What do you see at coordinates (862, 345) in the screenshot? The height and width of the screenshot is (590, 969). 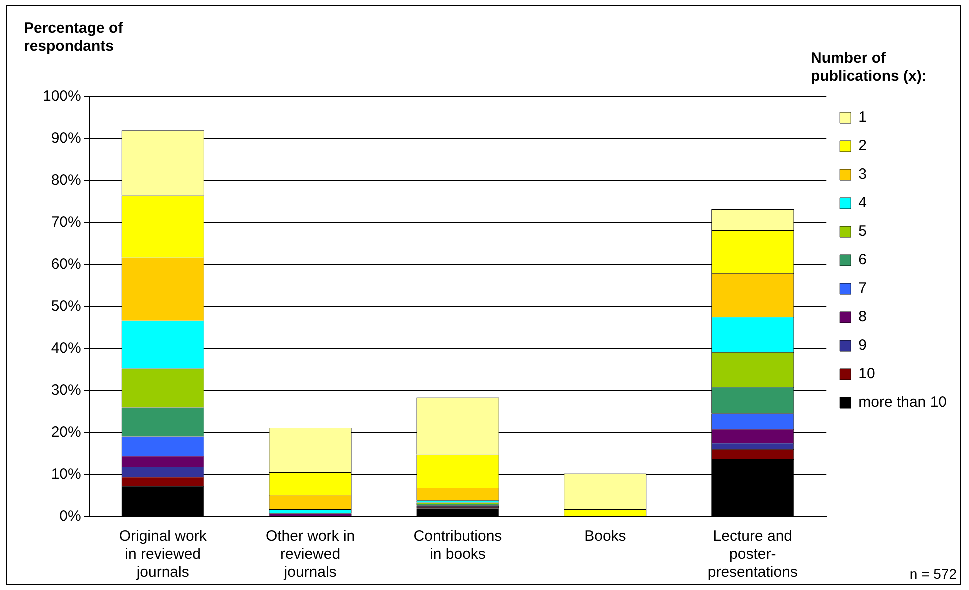 I see `legend-label: 9` at bounding box center [862, 345].